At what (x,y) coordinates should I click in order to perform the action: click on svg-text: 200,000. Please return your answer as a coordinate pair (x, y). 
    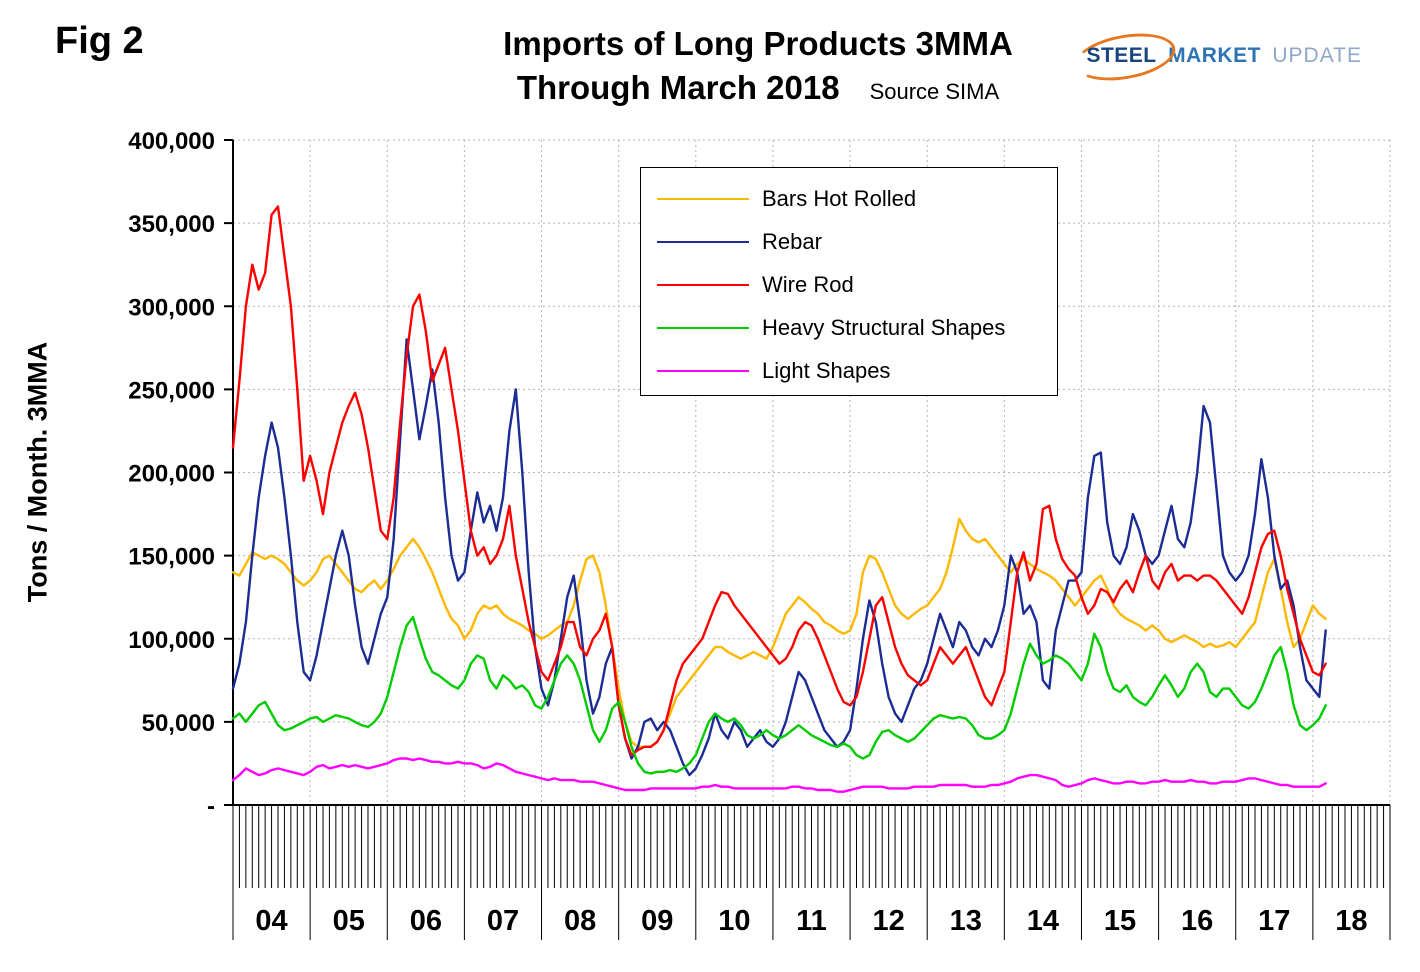
    Looking at the image, I should click on (171, 474).